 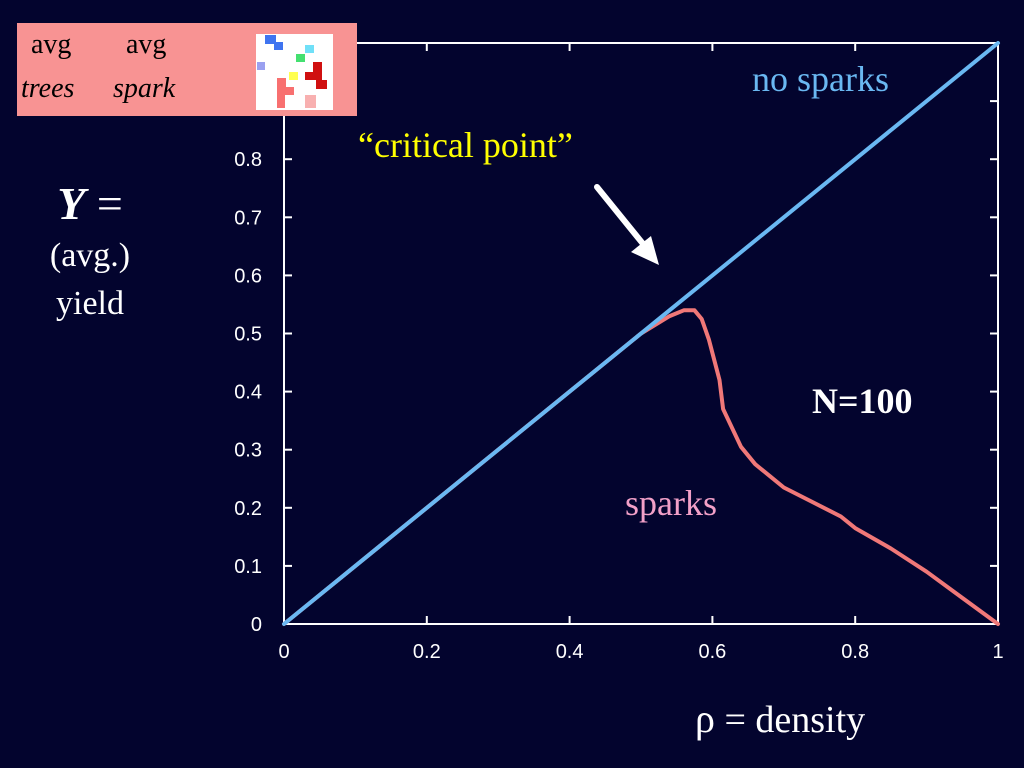 I want to click on y-tick-label: 0.1, so click(x=248, y=567).